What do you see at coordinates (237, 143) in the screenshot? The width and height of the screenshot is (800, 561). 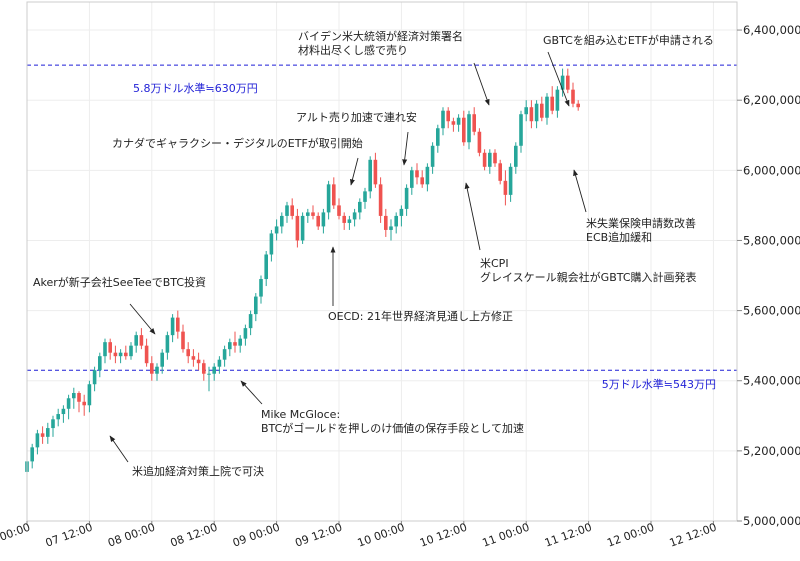 I see `annotation: カナダでギャラクシー・デジタルのETFが取引開始` at bounding box center [237, 143].